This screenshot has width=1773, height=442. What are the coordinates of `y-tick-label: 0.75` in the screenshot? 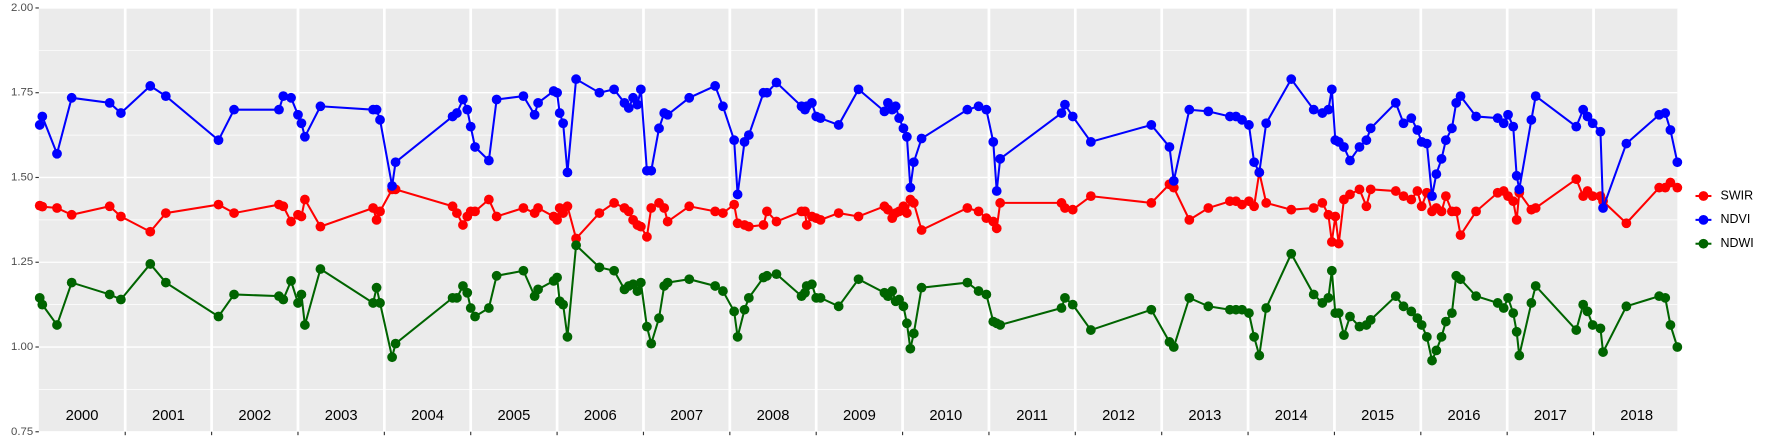 It's located at (22, 432).